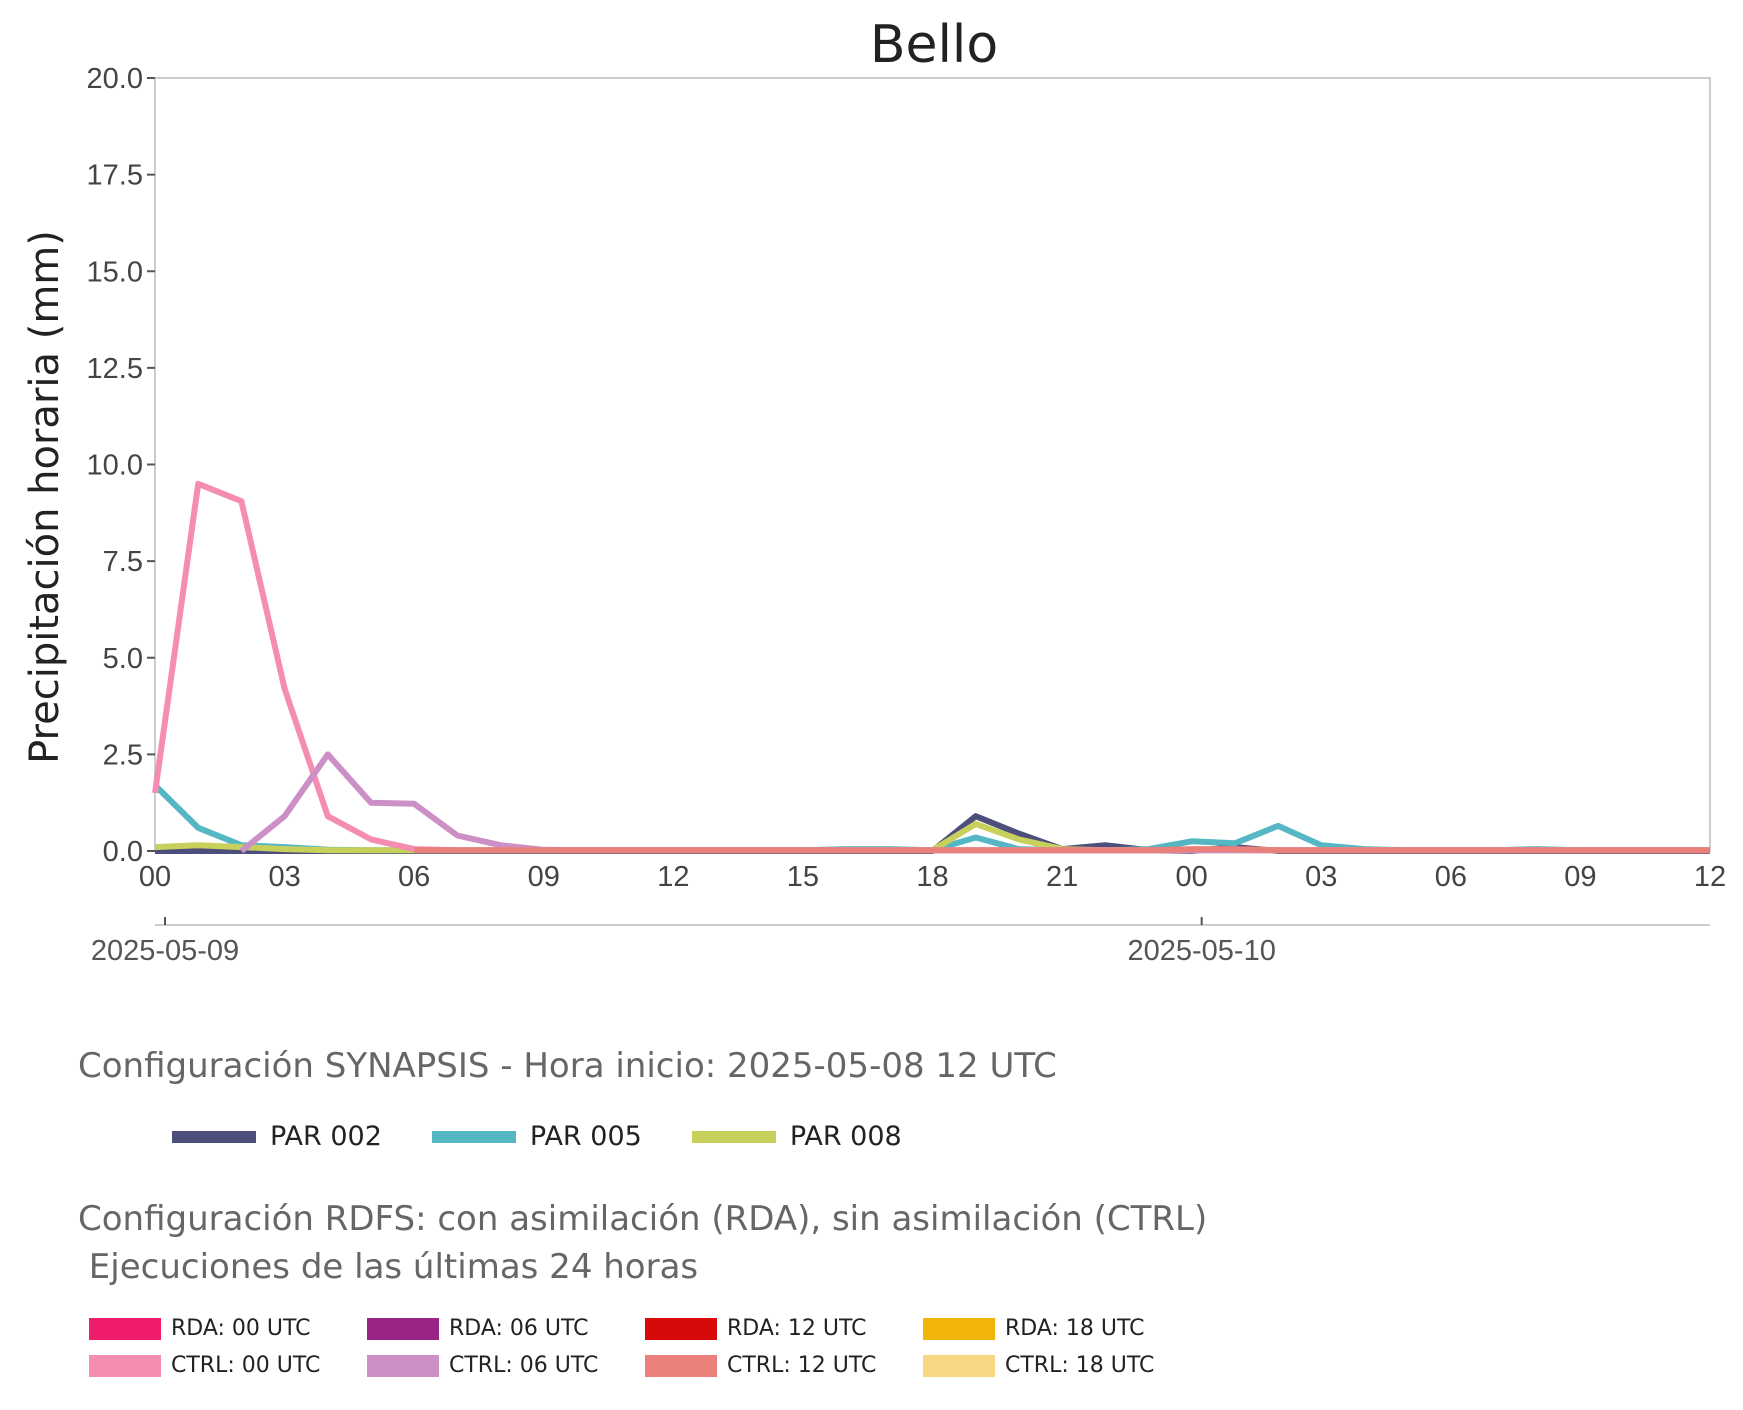 Image resolution: width=1743 pixels, height=1410 pixels. I want to click on y-tick-label: 17.5, so click(115, 176).